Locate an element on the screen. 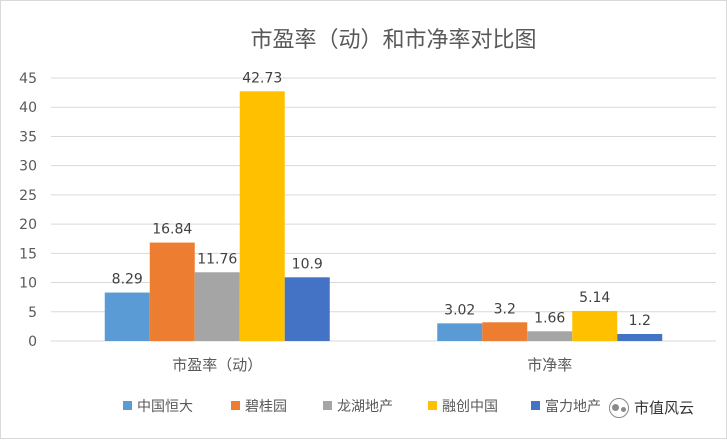  y-tick-label: 45 is located at coordinates (28, 79).